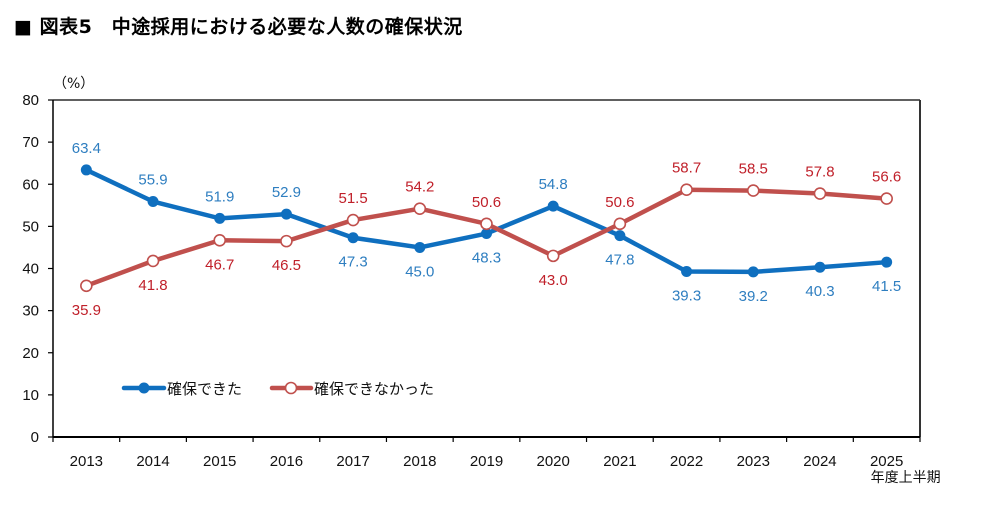 The image size is (994, 505). I want to click on x-tick-label: 2015, so click(219, 461).